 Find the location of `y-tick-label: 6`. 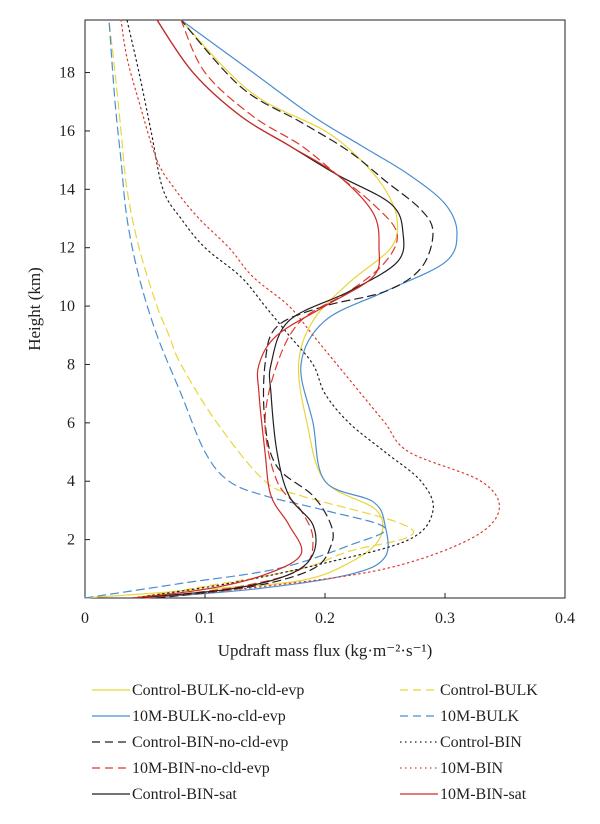

y-tick-label: 6 is located at coordinates (71, 423).